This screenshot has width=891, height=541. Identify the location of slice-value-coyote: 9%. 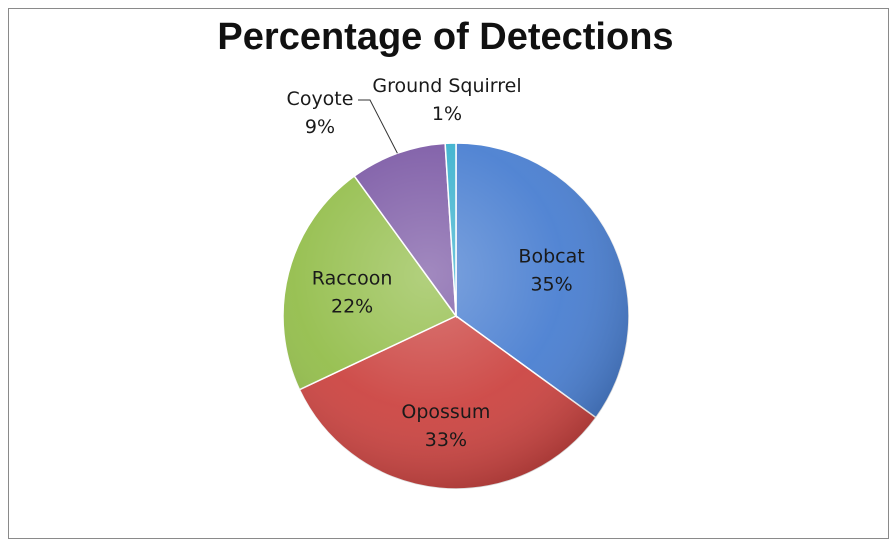
(320, 127).